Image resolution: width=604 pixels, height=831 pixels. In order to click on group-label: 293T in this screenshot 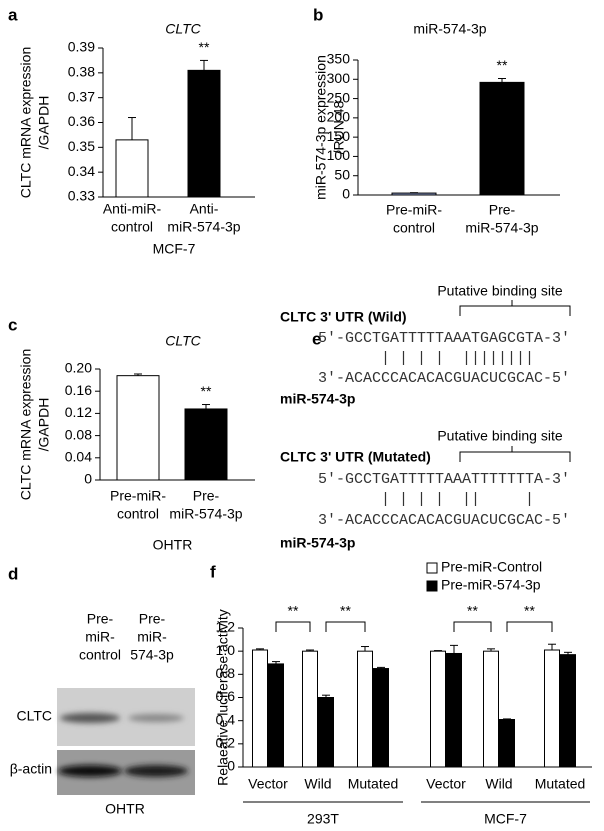, I will do `click(323, 819)`.